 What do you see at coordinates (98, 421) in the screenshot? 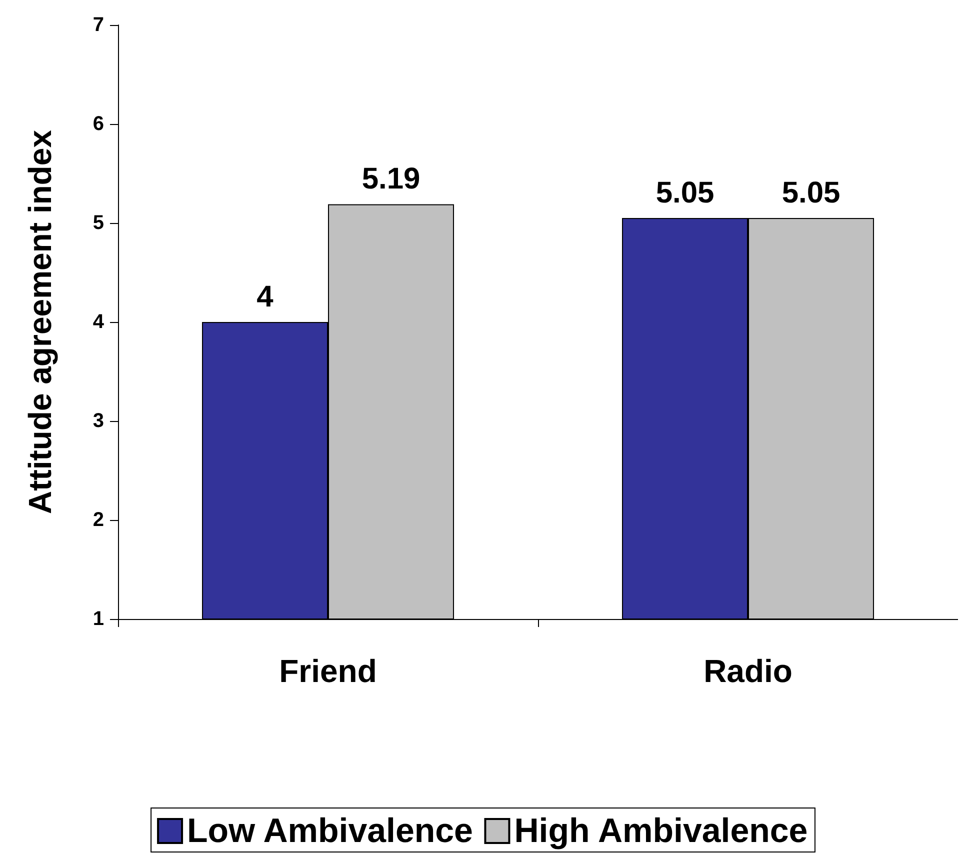
I see `y-tick-label: 3` at bounding box center [98, 421].